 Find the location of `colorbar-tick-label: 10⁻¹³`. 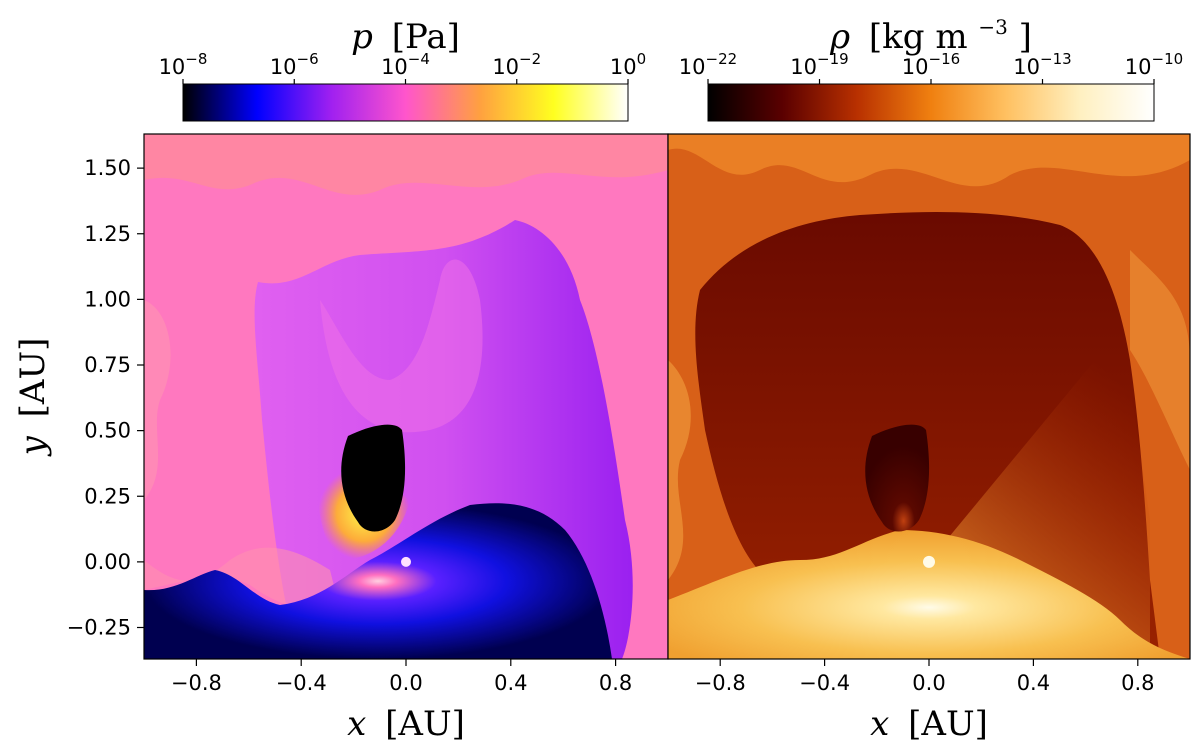

colorbar-tick-label: 10⁻¹³ is located at coordinates (1042, 64).